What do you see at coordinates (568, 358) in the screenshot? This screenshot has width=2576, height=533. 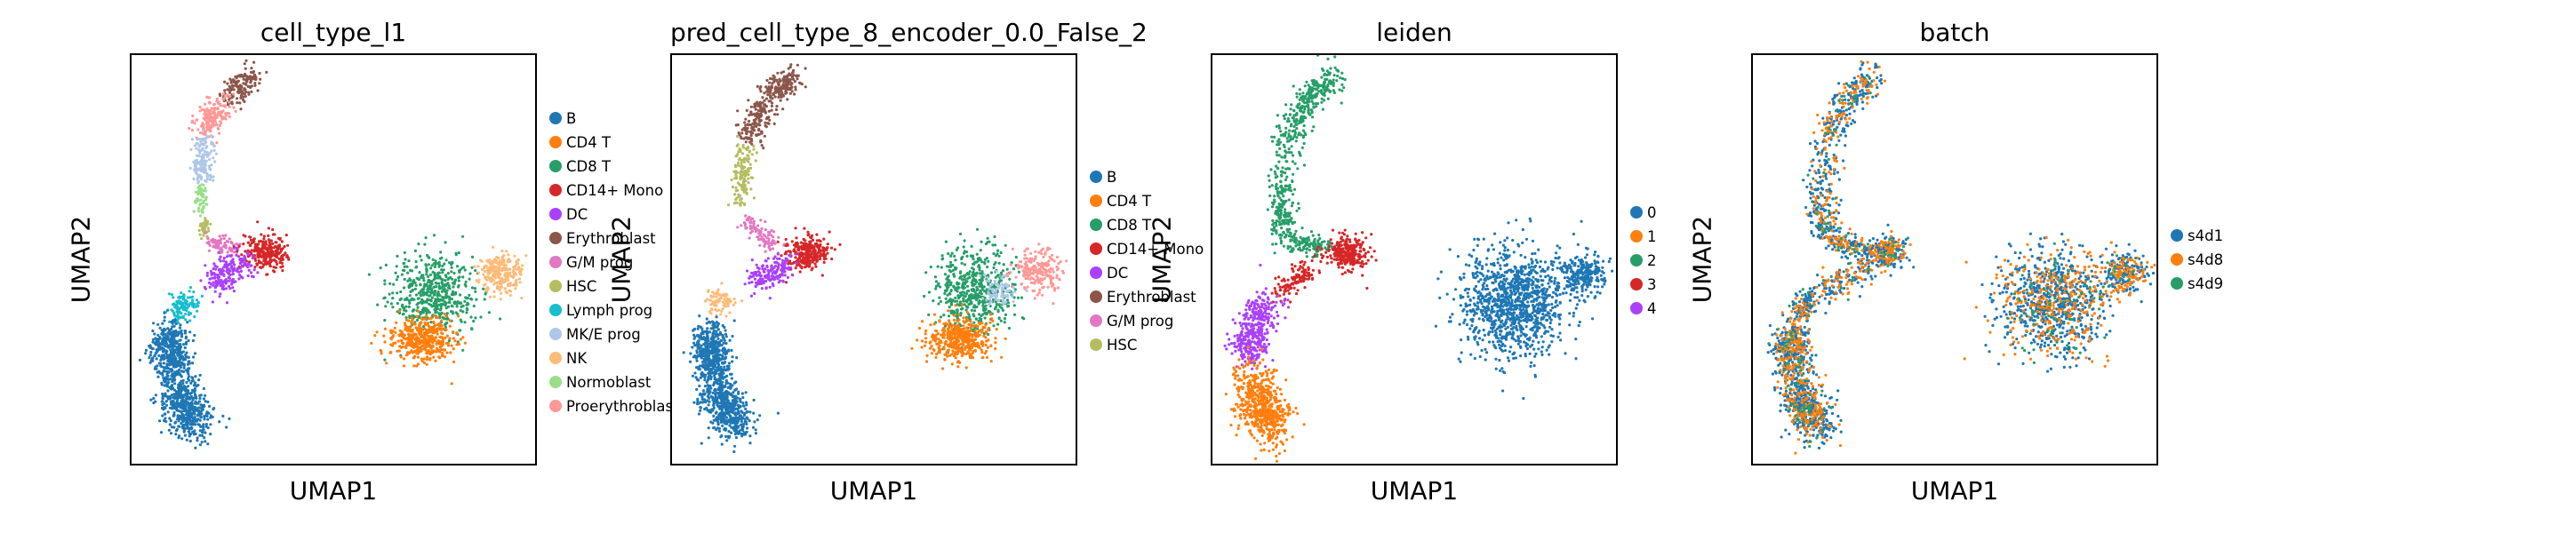 I see `legend-item: NK` at bounding box center [568, 358].